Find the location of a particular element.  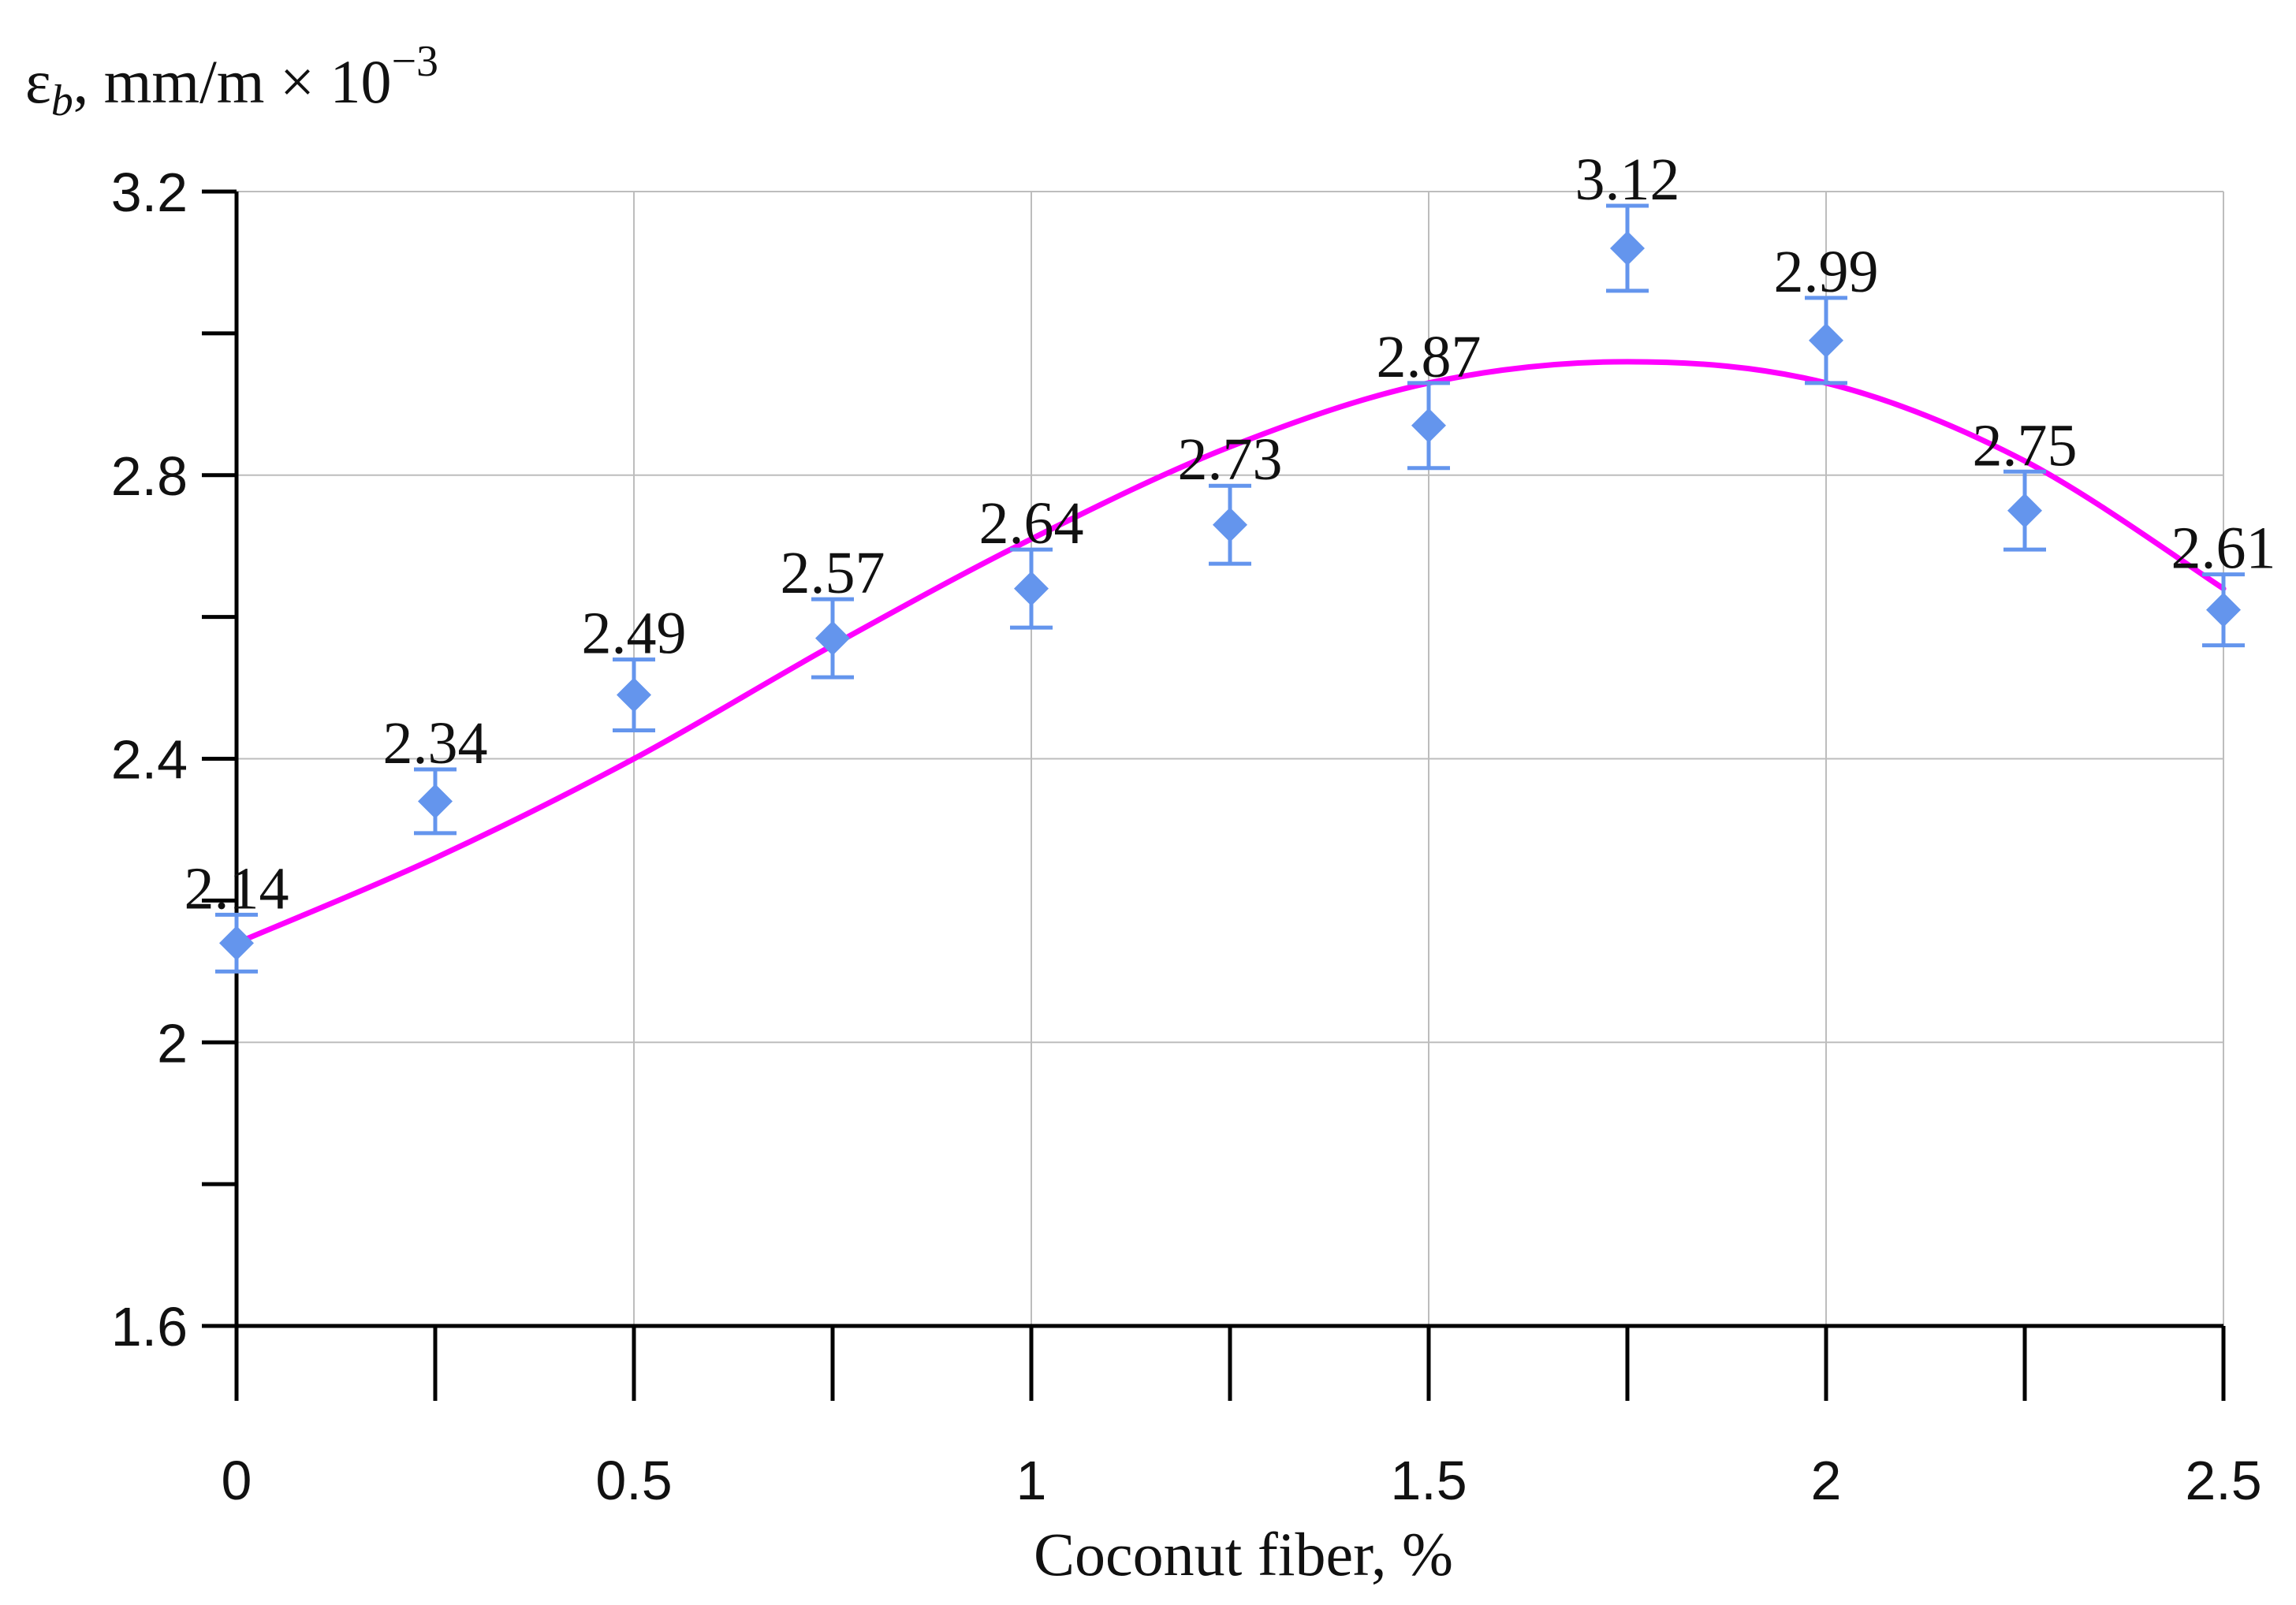

x-tick-label: 0.5 is located at coordinates (633, 1480).